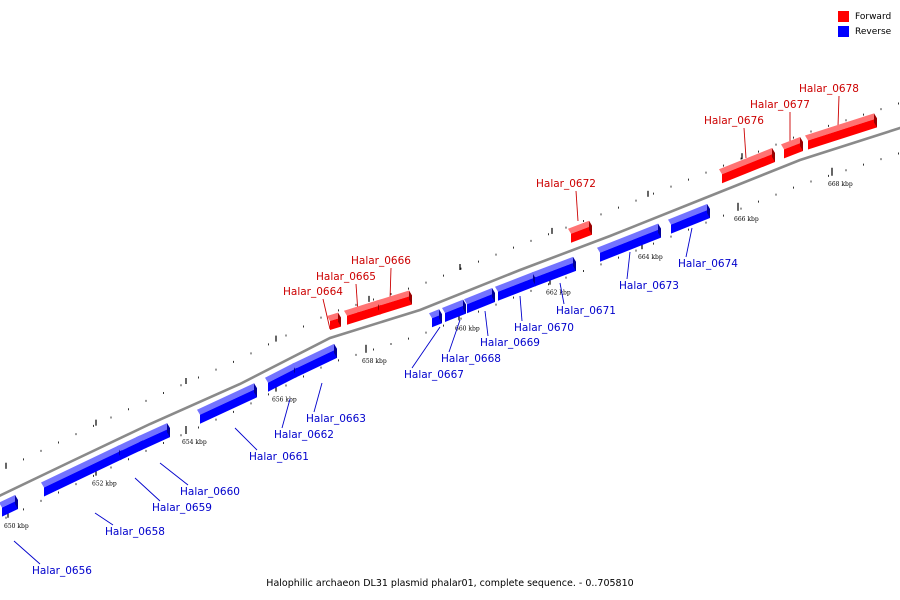 This screenshot has height=600, width=900. I want to click on reverse-swatch, so click(843, 31).